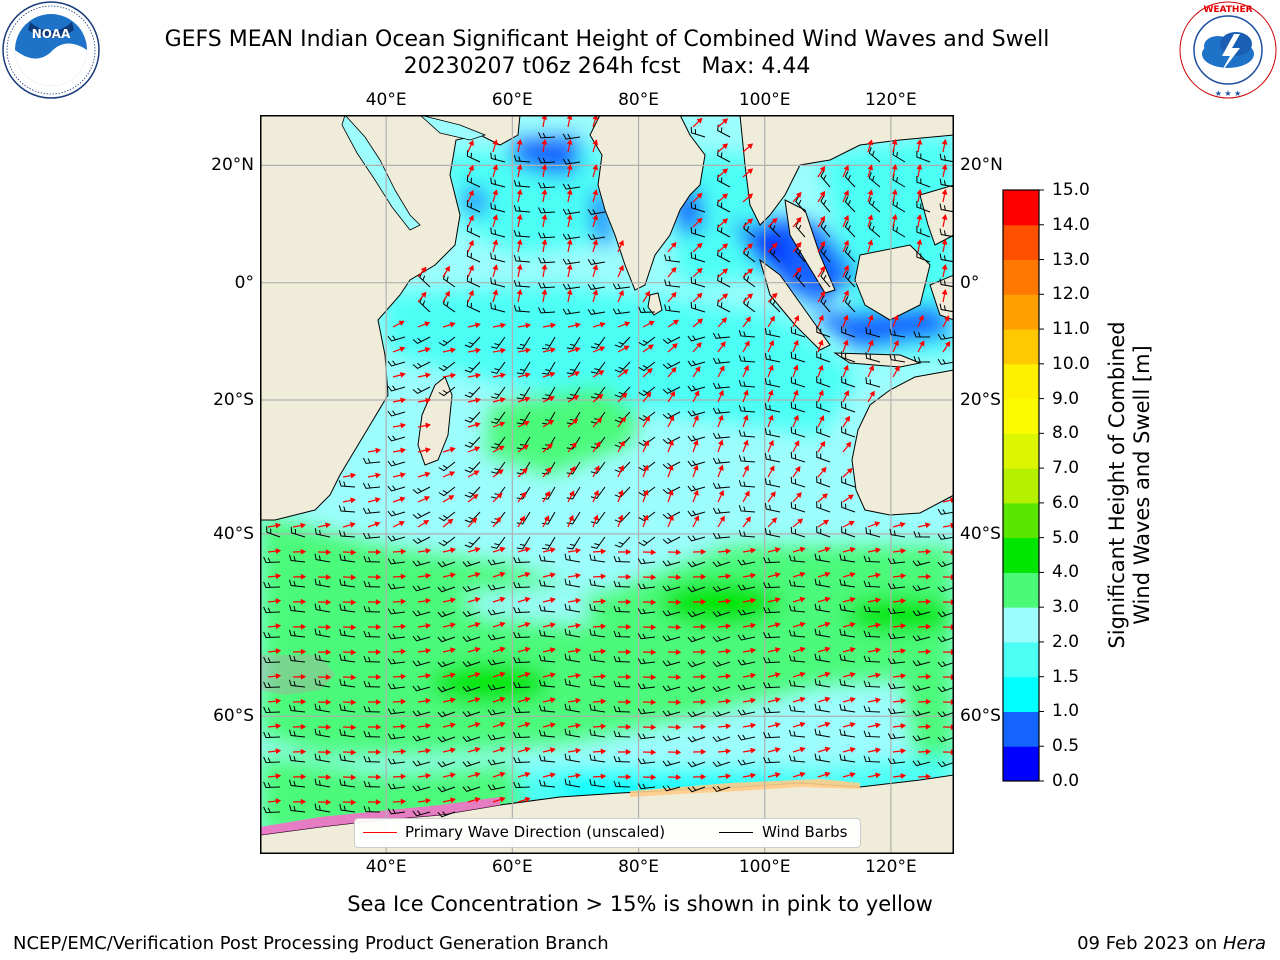  I want to click on colorbar-level-label: 12.0, so click(1071, 294).